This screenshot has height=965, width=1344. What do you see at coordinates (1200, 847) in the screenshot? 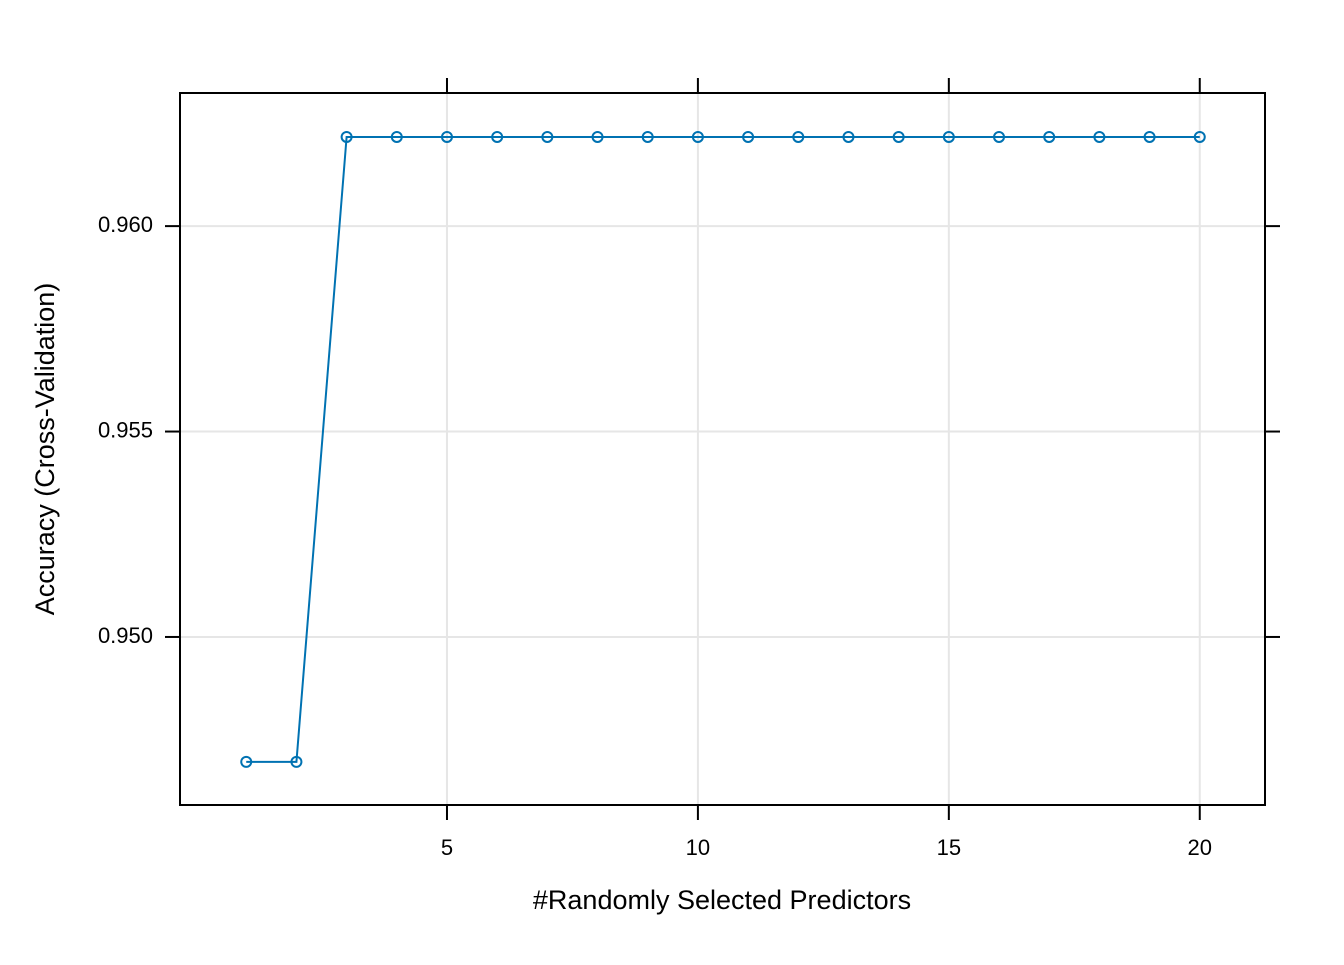
I see `x-tick-label: 20` at bounding box center [1200, 847].